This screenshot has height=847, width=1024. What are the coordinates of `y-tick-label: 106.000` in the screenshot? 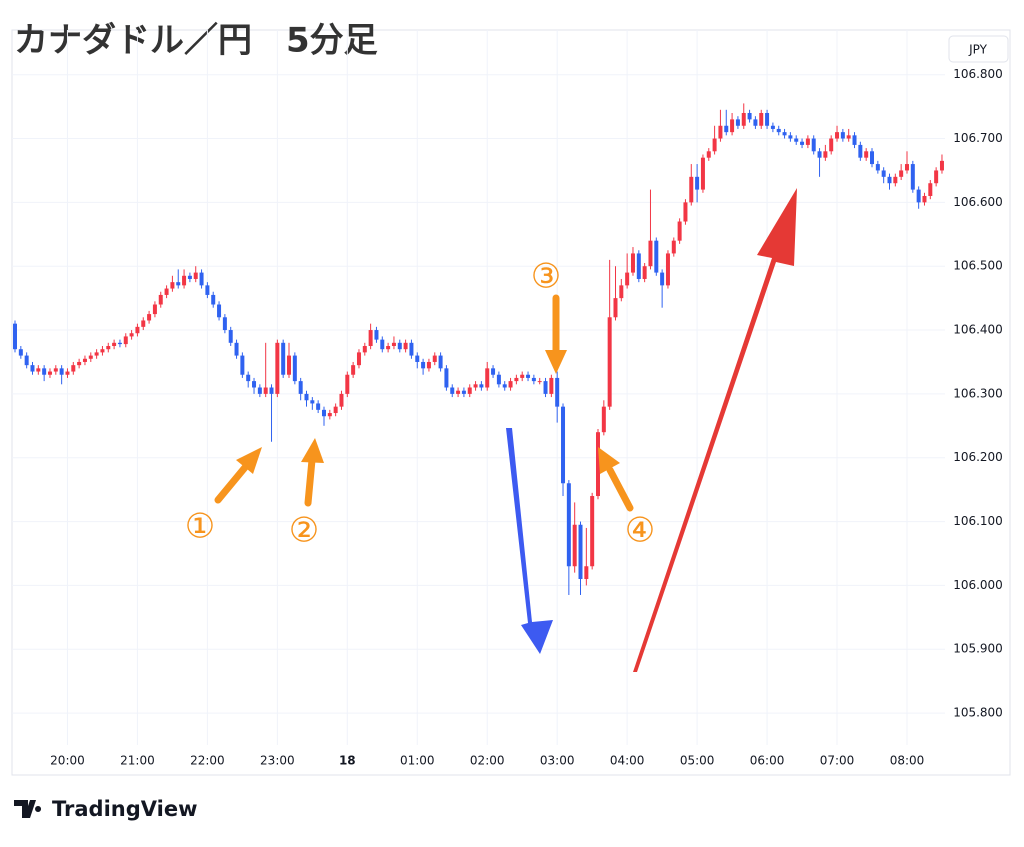 It's located at (978, 585).